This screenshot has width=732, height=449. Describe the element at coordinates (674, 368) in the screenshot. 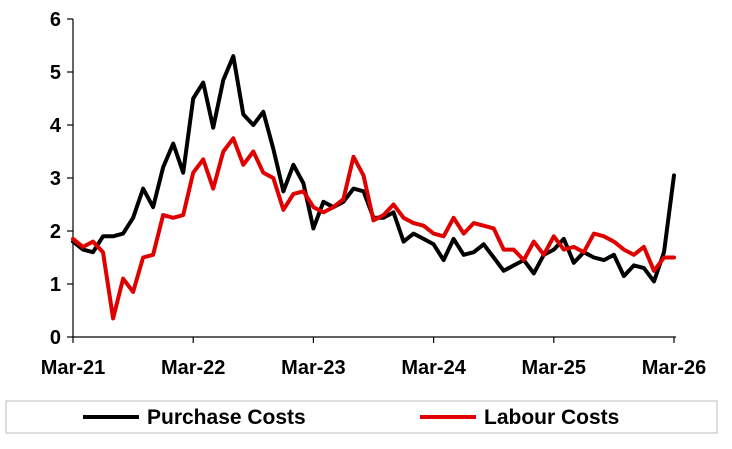

I see `x-tick-label: Mar-26` at that location.